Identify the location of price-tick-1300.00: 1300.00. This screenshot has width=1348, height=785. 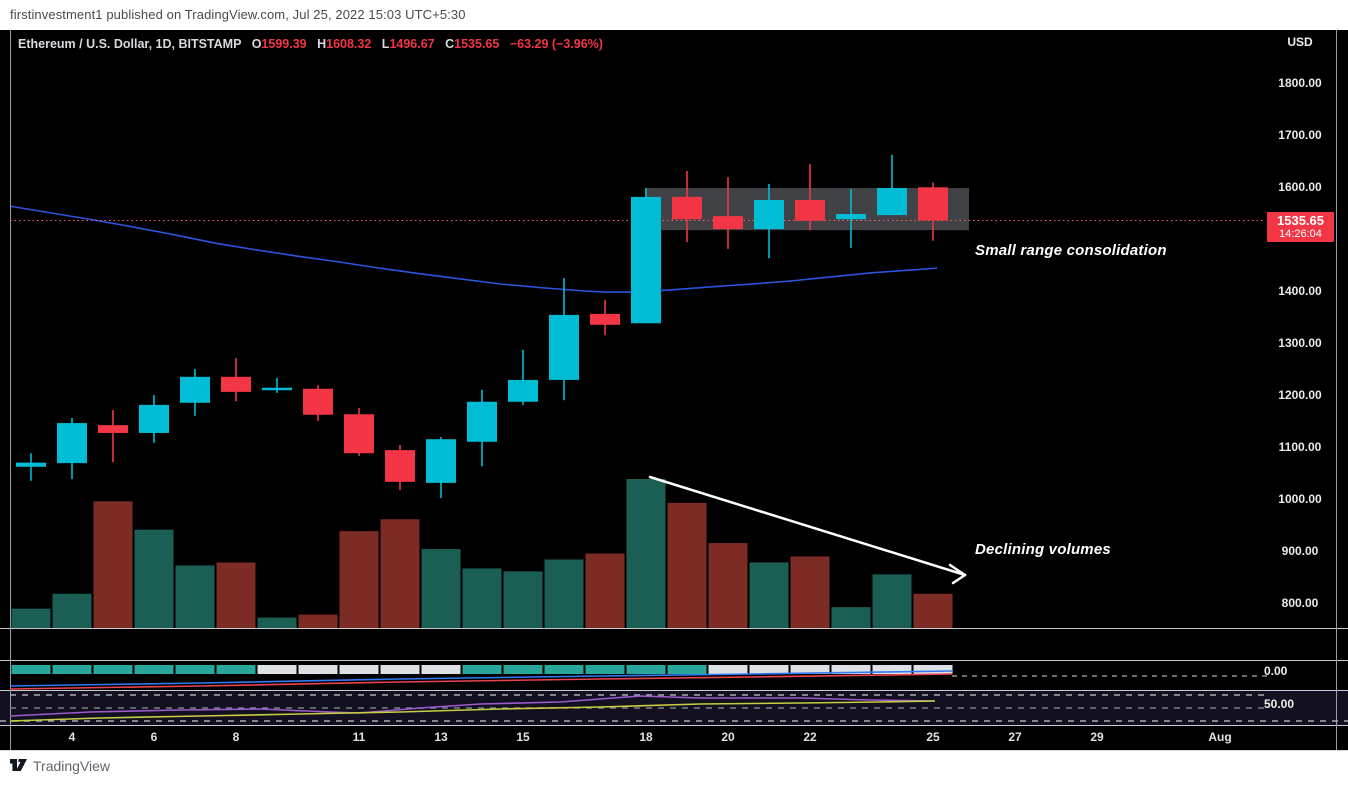
(1300, 343).